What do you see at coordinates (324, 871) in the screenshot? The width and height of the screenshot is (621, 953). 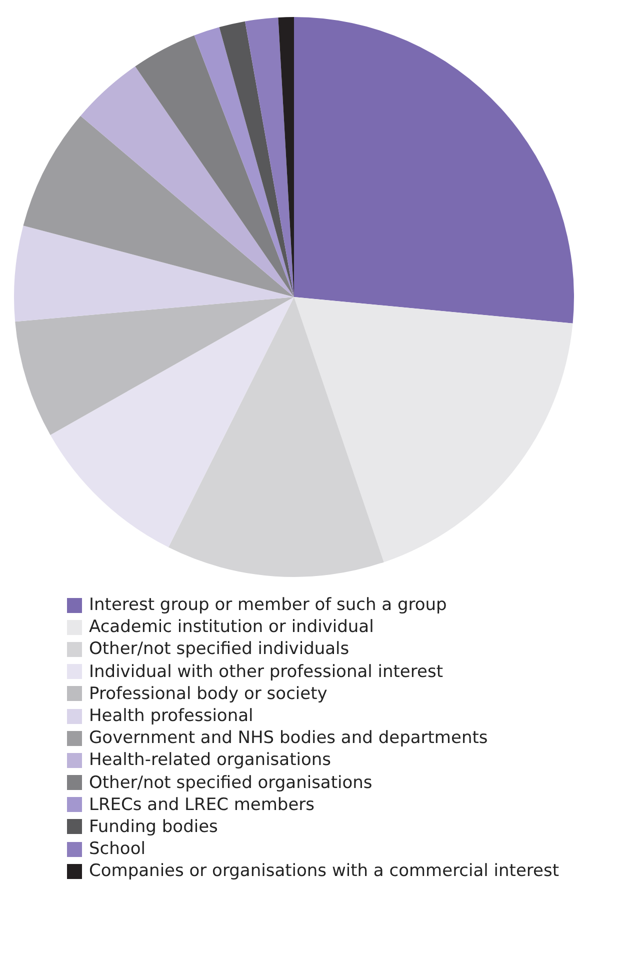 I see `legend-label: Companies or organisations with a commercial interest` at bounding box center [324, 871].